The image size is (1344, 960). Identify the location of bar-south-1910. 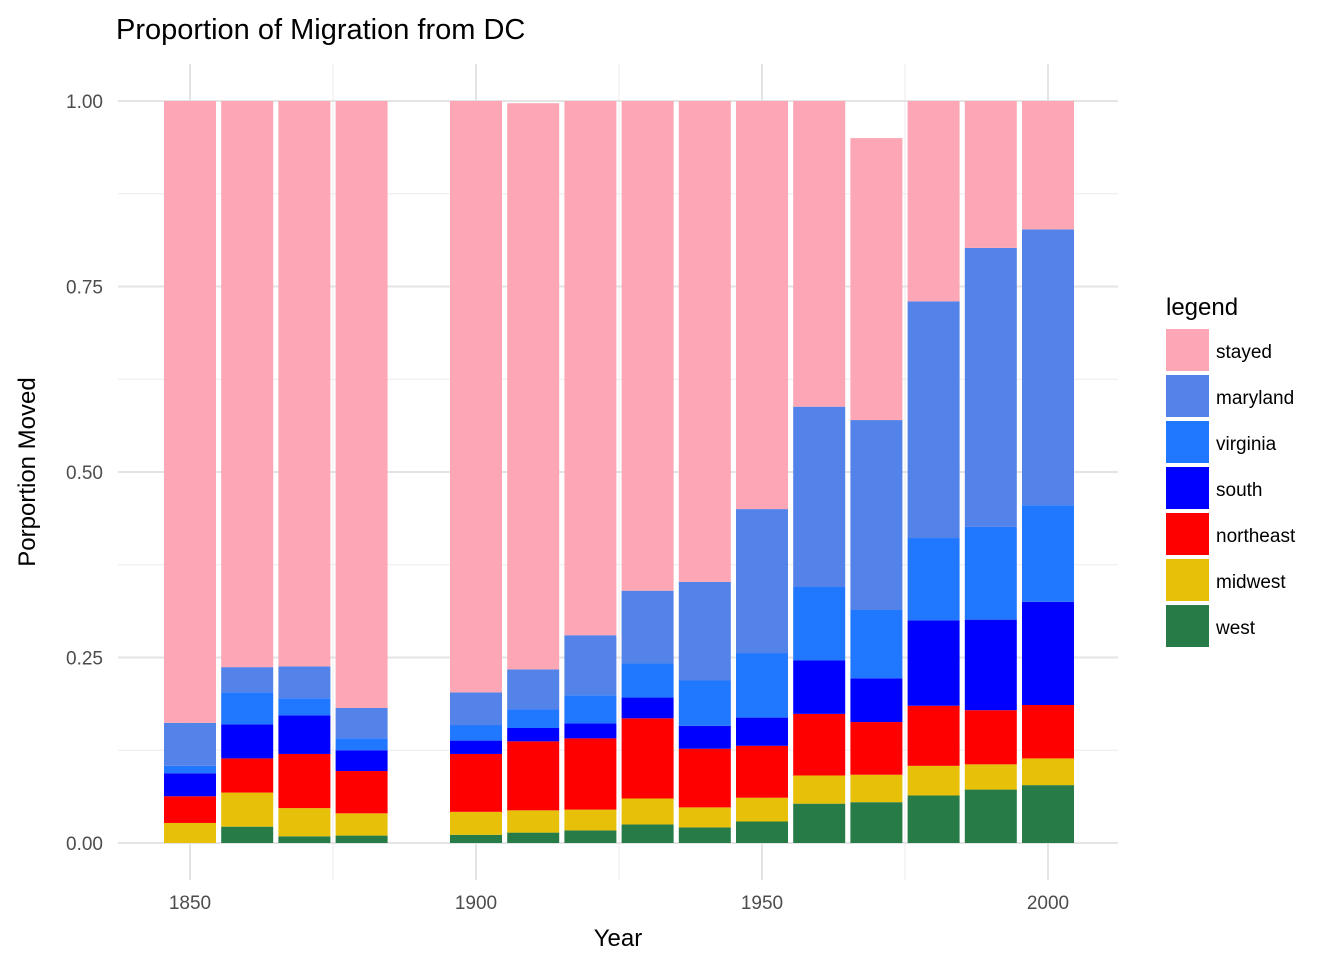
(533, 734).